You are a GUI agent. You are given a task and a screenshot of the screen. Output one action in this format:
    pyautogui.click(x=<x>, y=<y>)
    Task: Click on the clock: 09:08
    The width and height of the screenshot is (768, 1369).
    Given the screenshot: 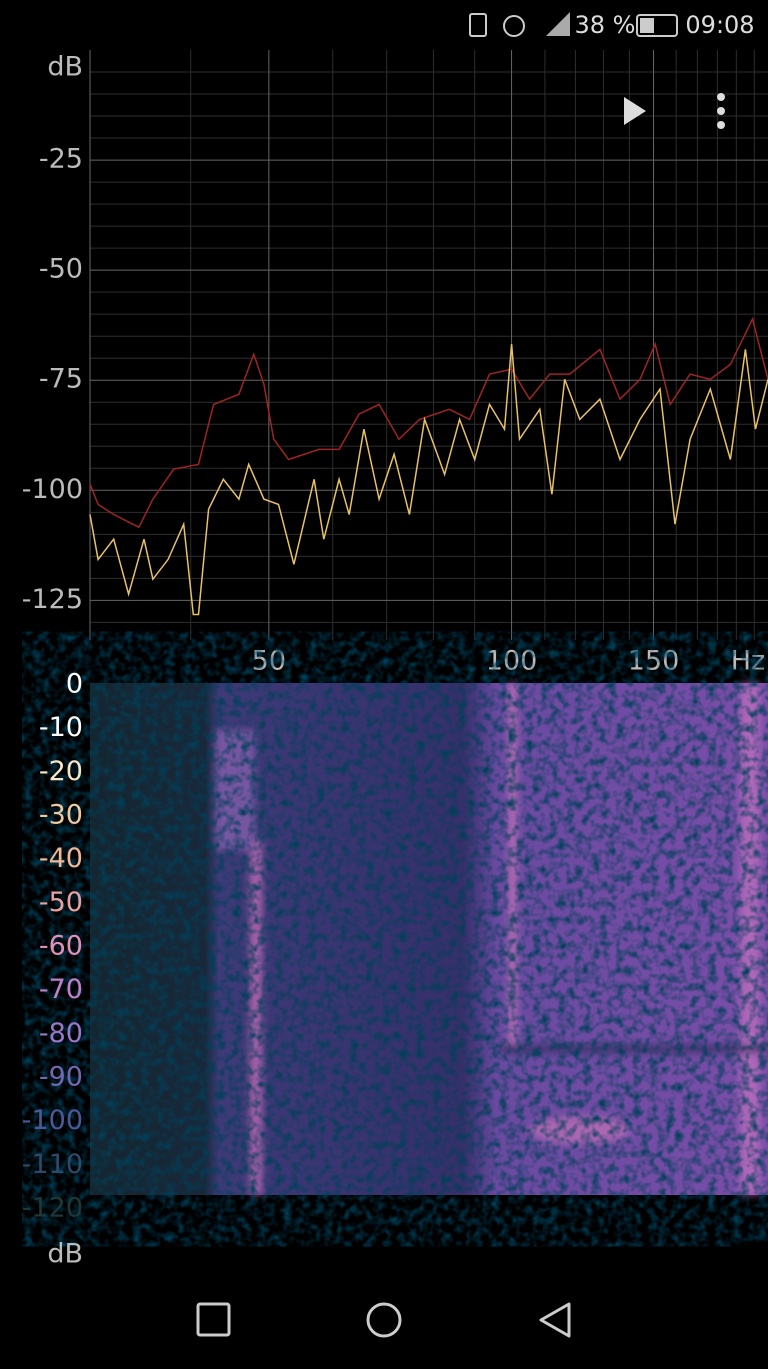 What is the action you would take?
    pyautogui.click(x=719, y=25)
    